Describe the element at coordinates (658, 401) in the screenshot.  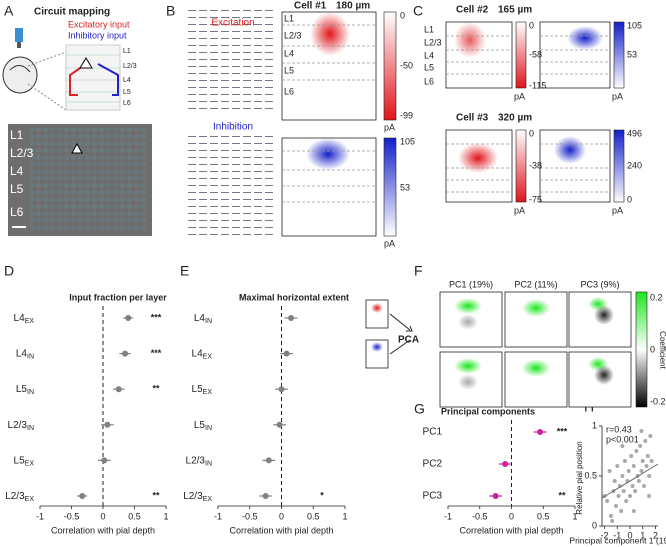
I see `colorbar-label: -0.2` at that location.